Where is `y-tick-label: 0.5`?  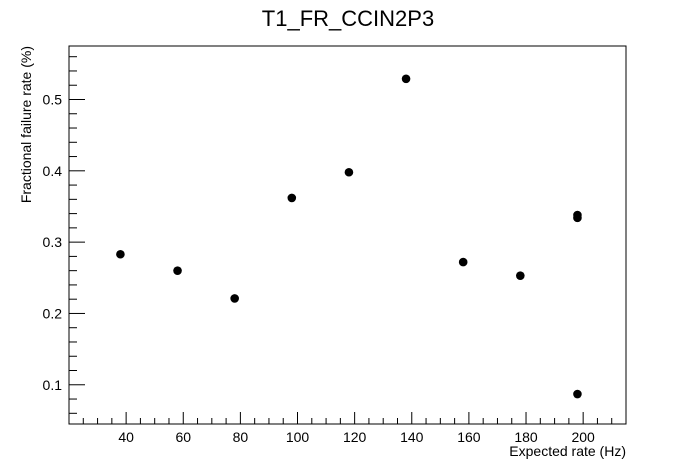 y-tick-label: 0.5 is located at coordinates (53, 99).